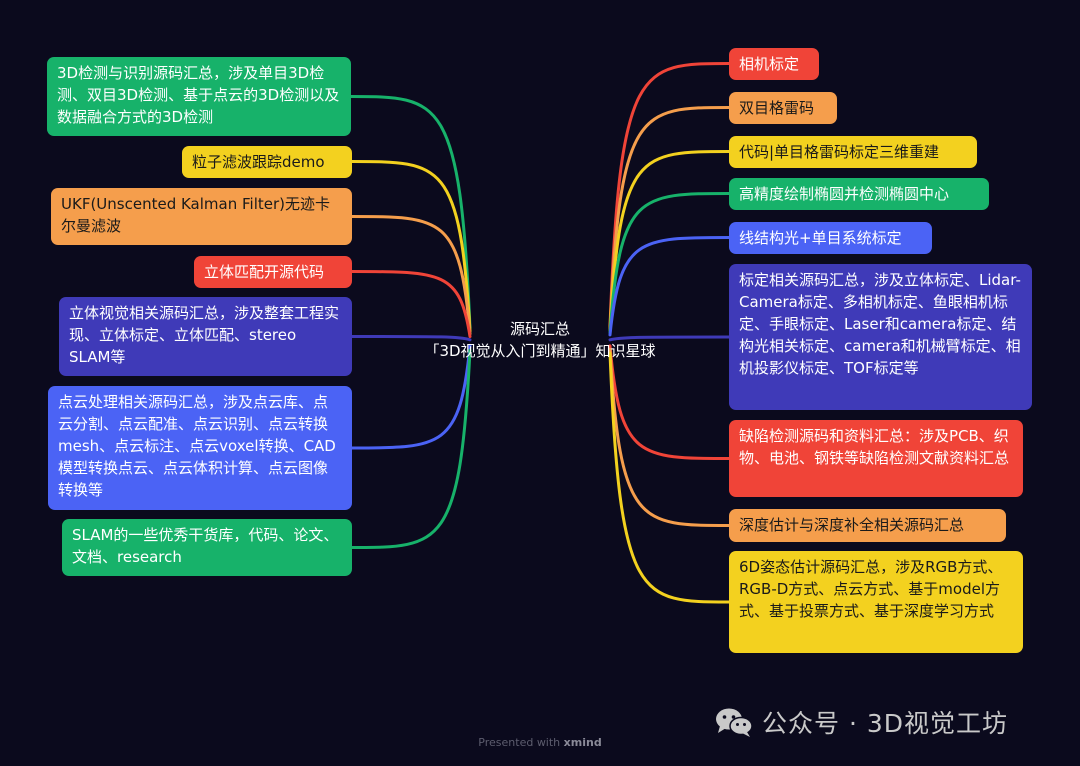  I want to click on footer-brand: xmind, so click(582, 742).